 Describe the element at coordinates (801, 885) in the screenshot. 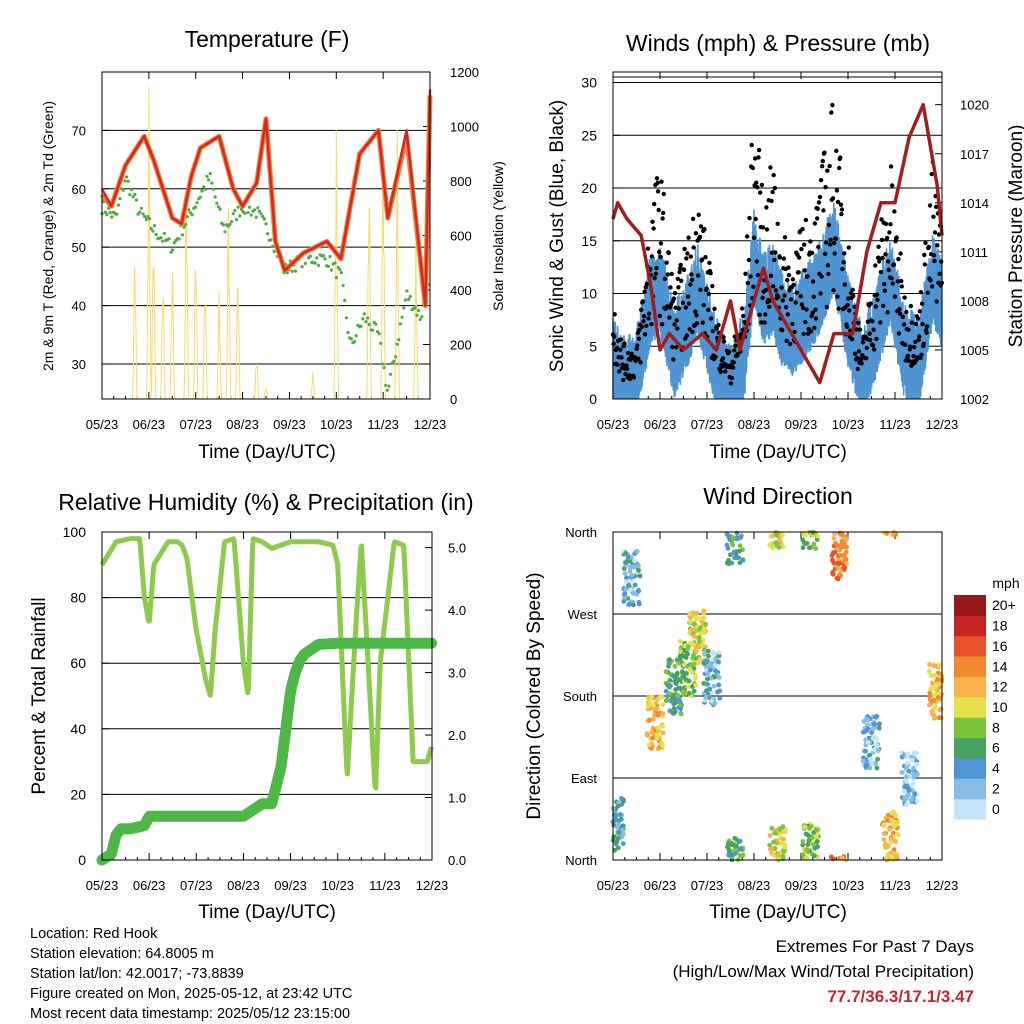

I see `dir-xtick-label: 09/23` at that location.